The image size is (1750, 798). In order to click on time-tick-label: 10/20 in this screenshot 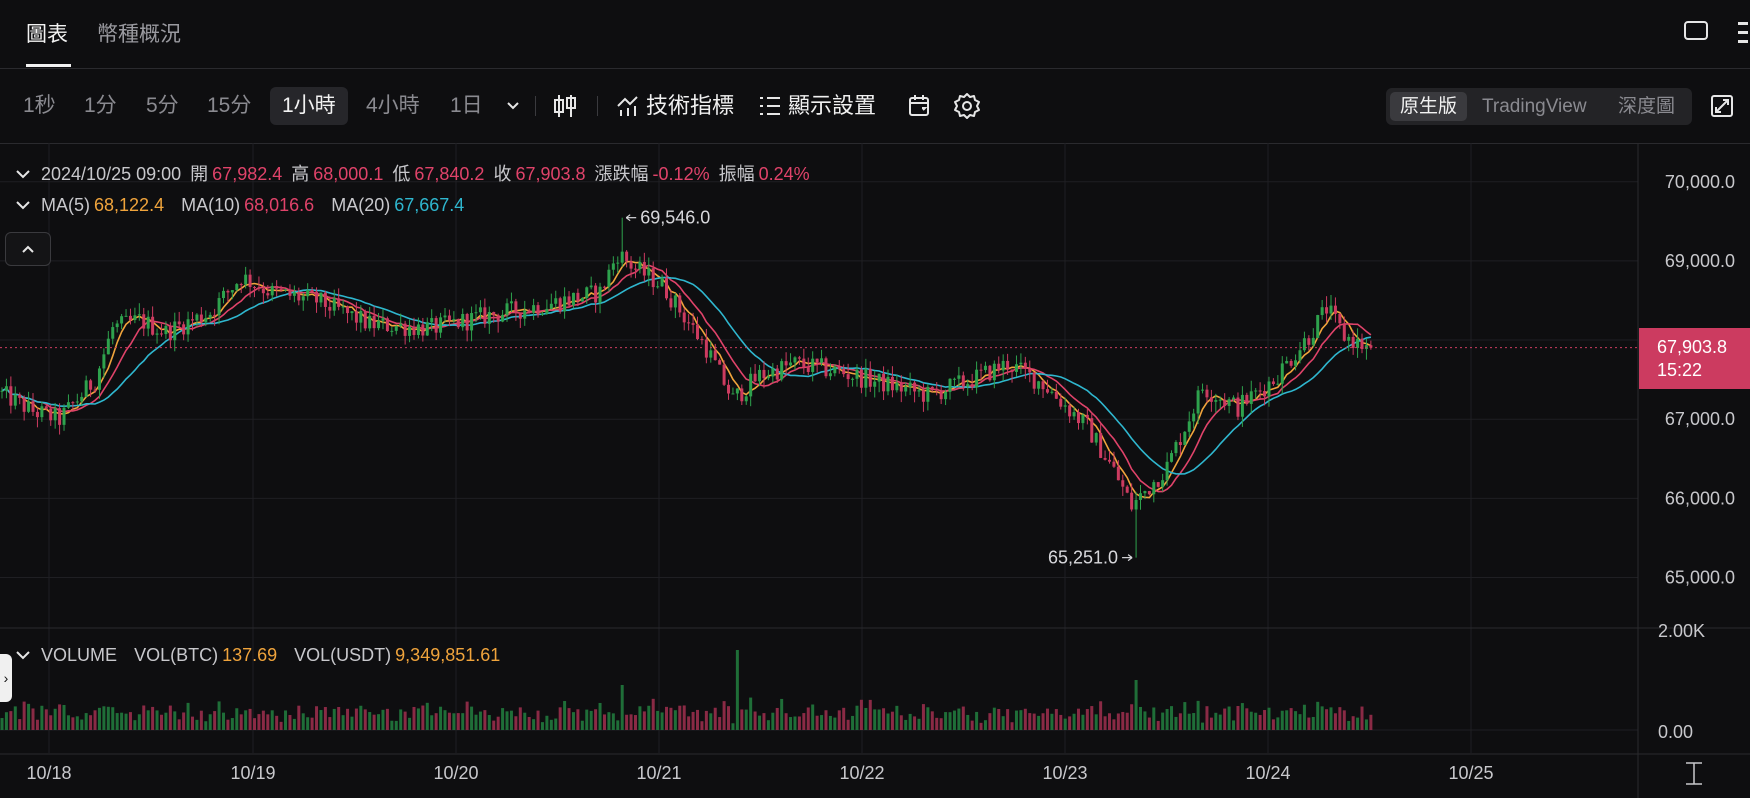, I will do `click(455, 773)`.